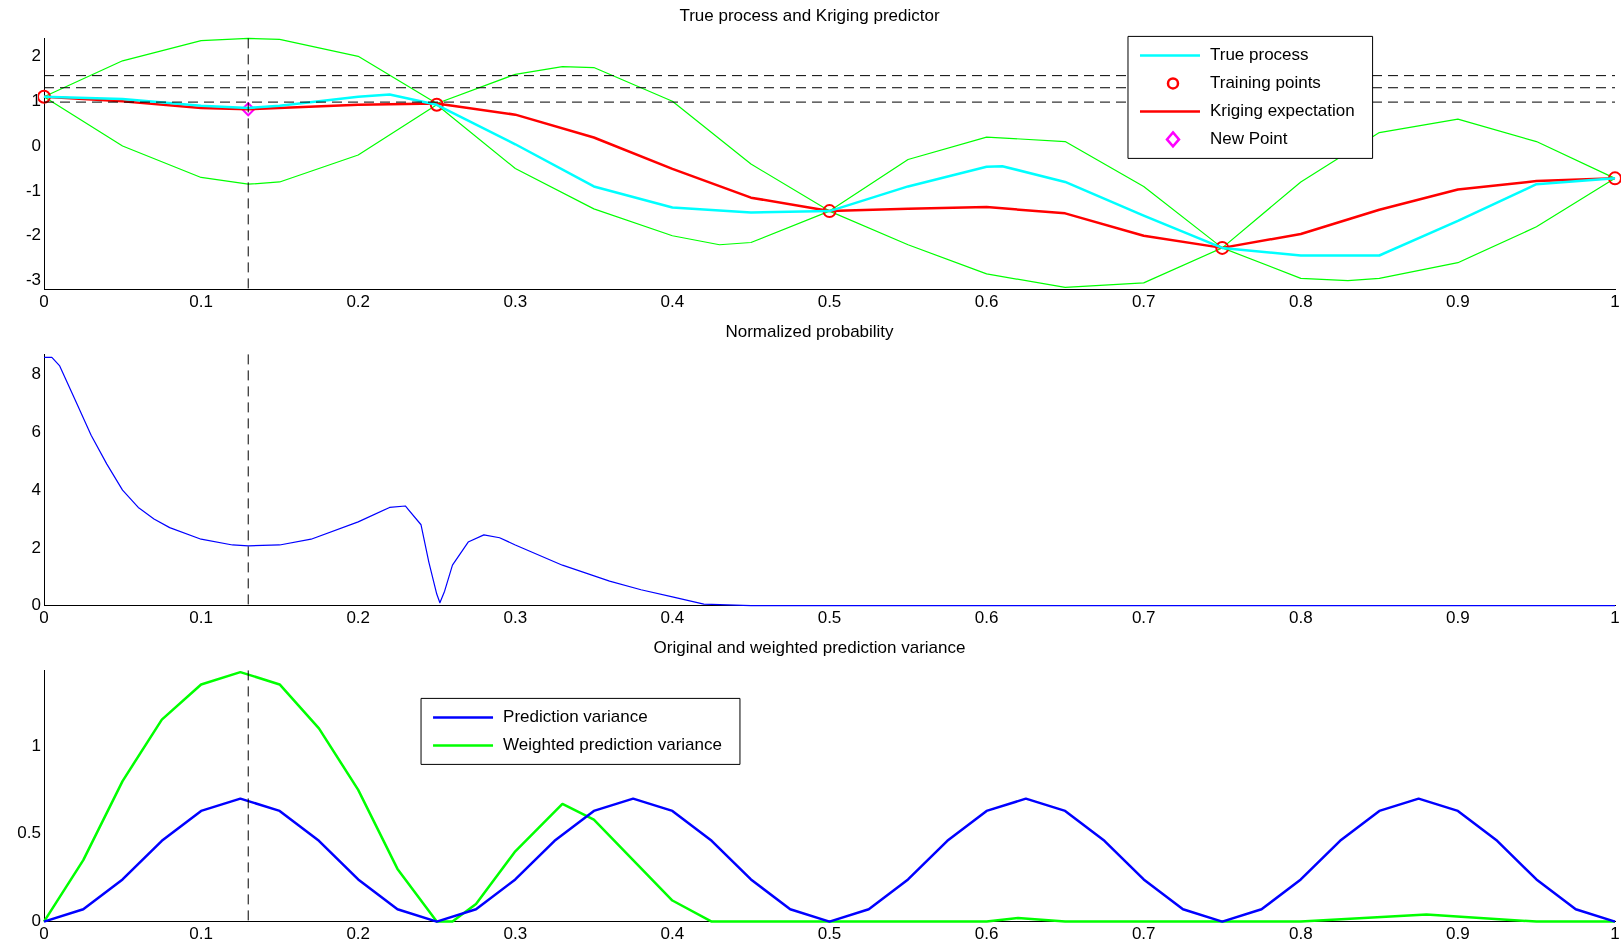  I want to click on legend-label: True process, so click(1259, 55).